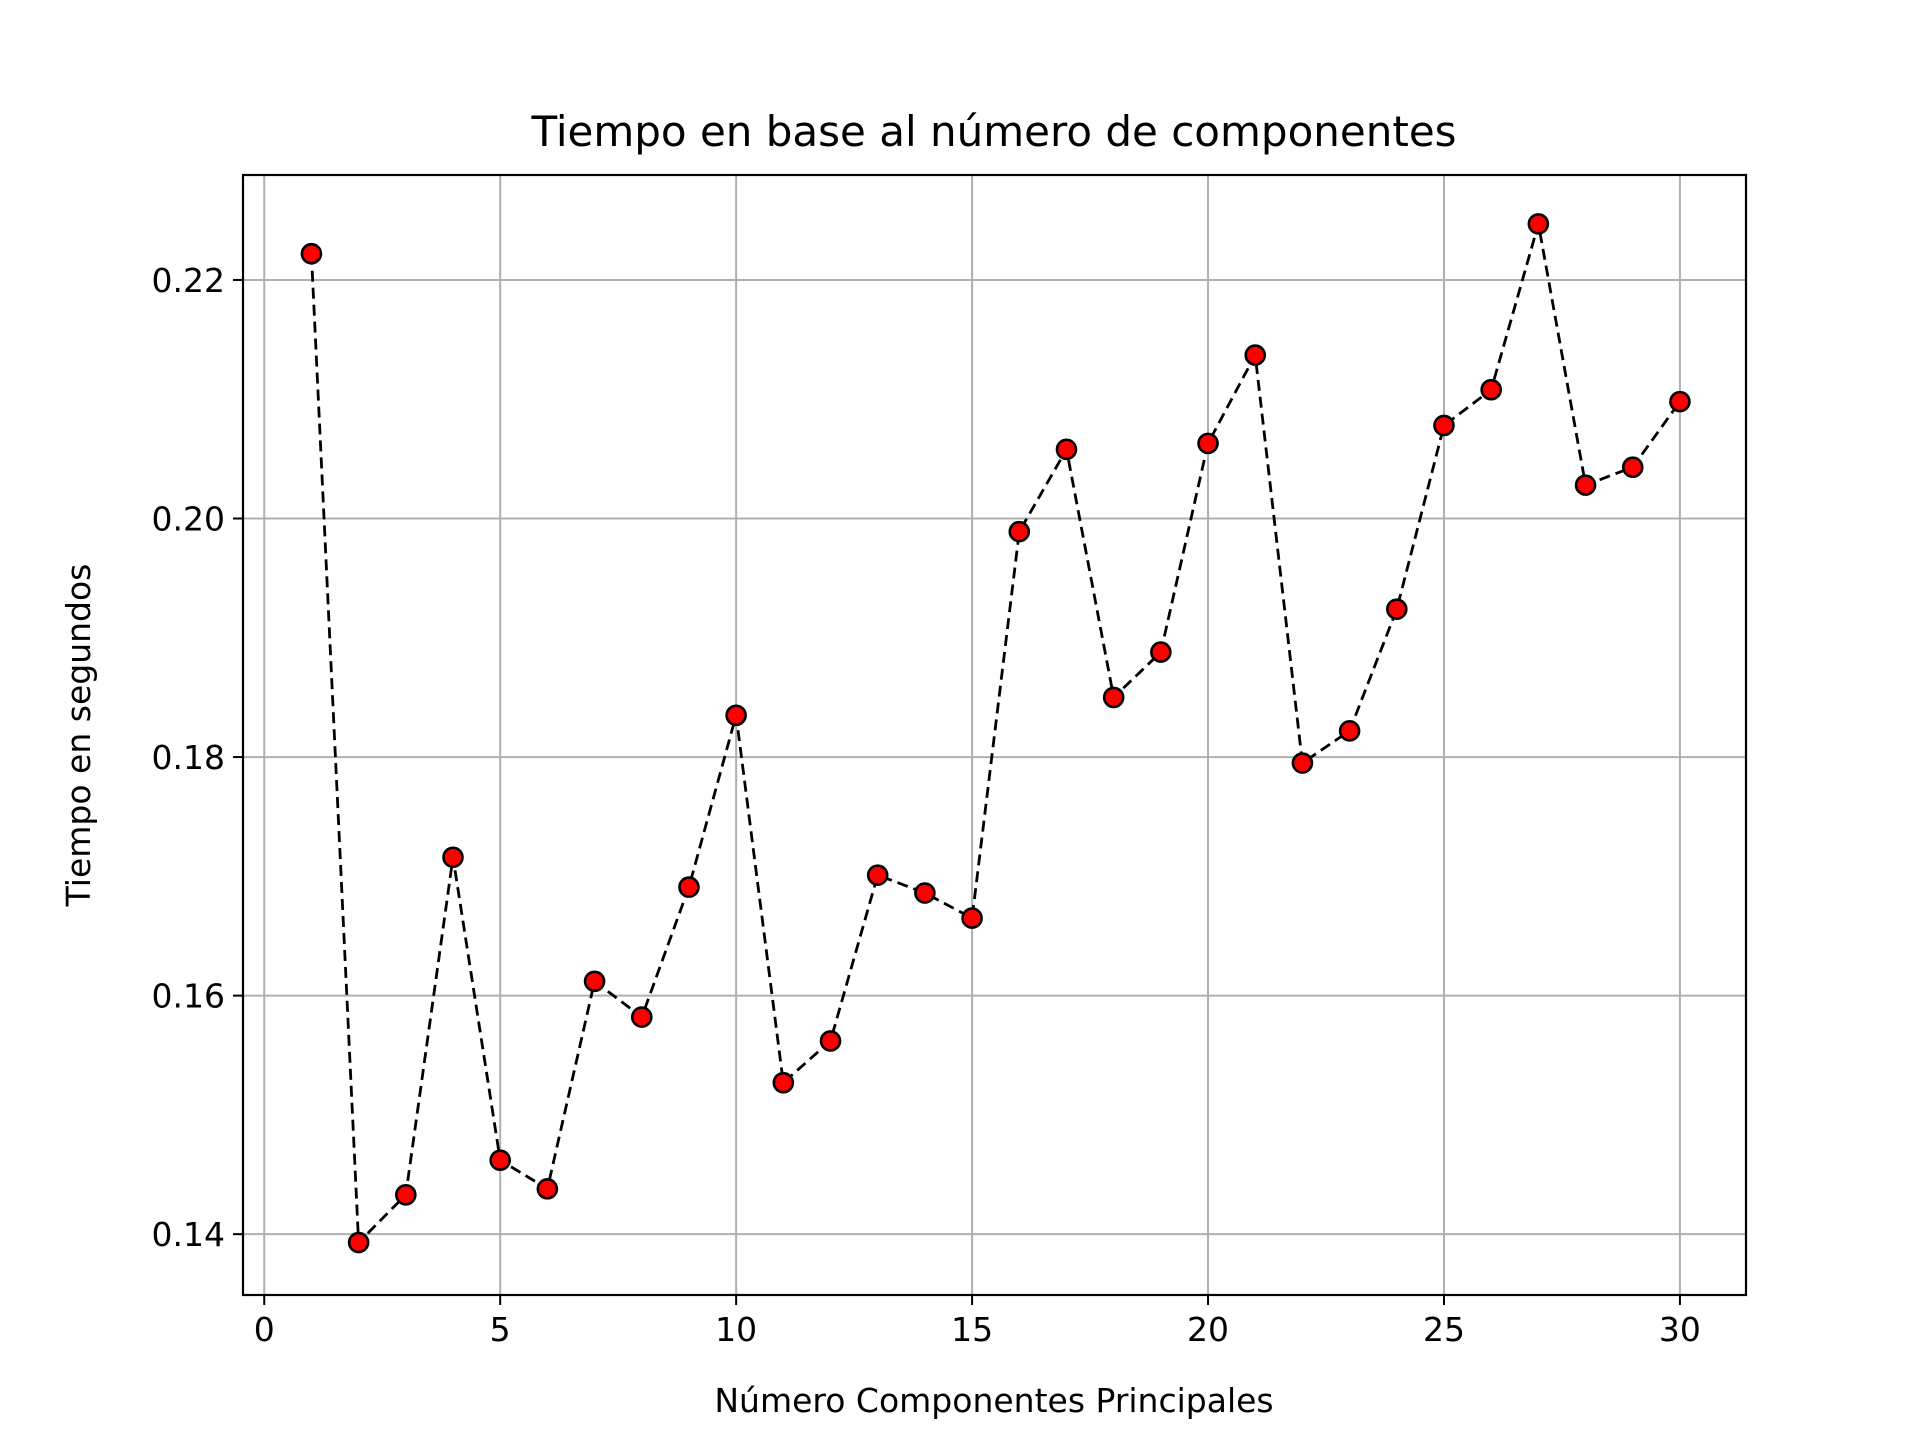  Describe the element at coordinates (1680, 1329) in the screenshot. I see `x-tick-label: 30` at that location.